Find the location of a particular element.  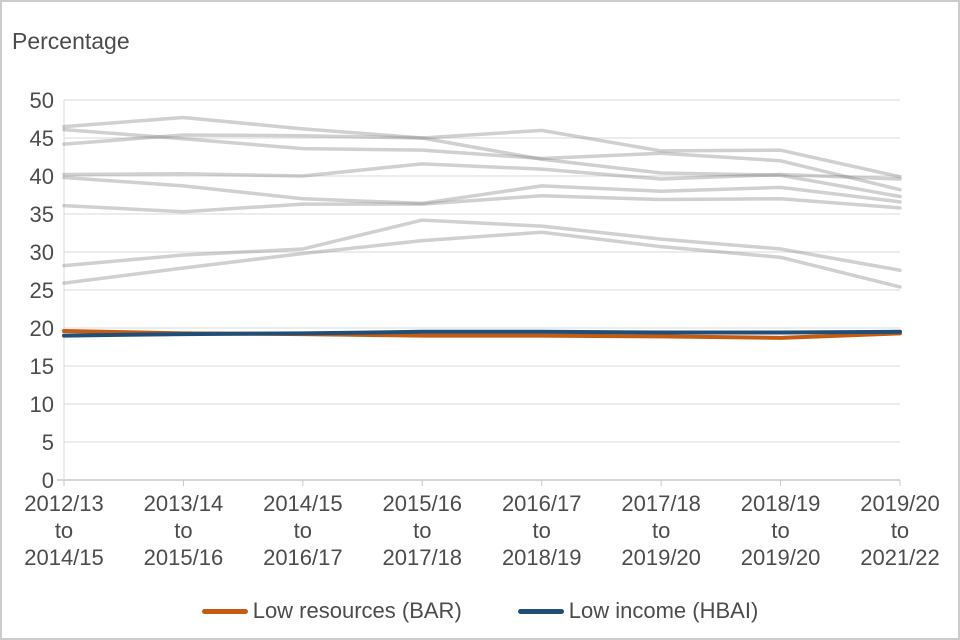

y-axis-tick-label: 40 is located at coordinates (42, 176).